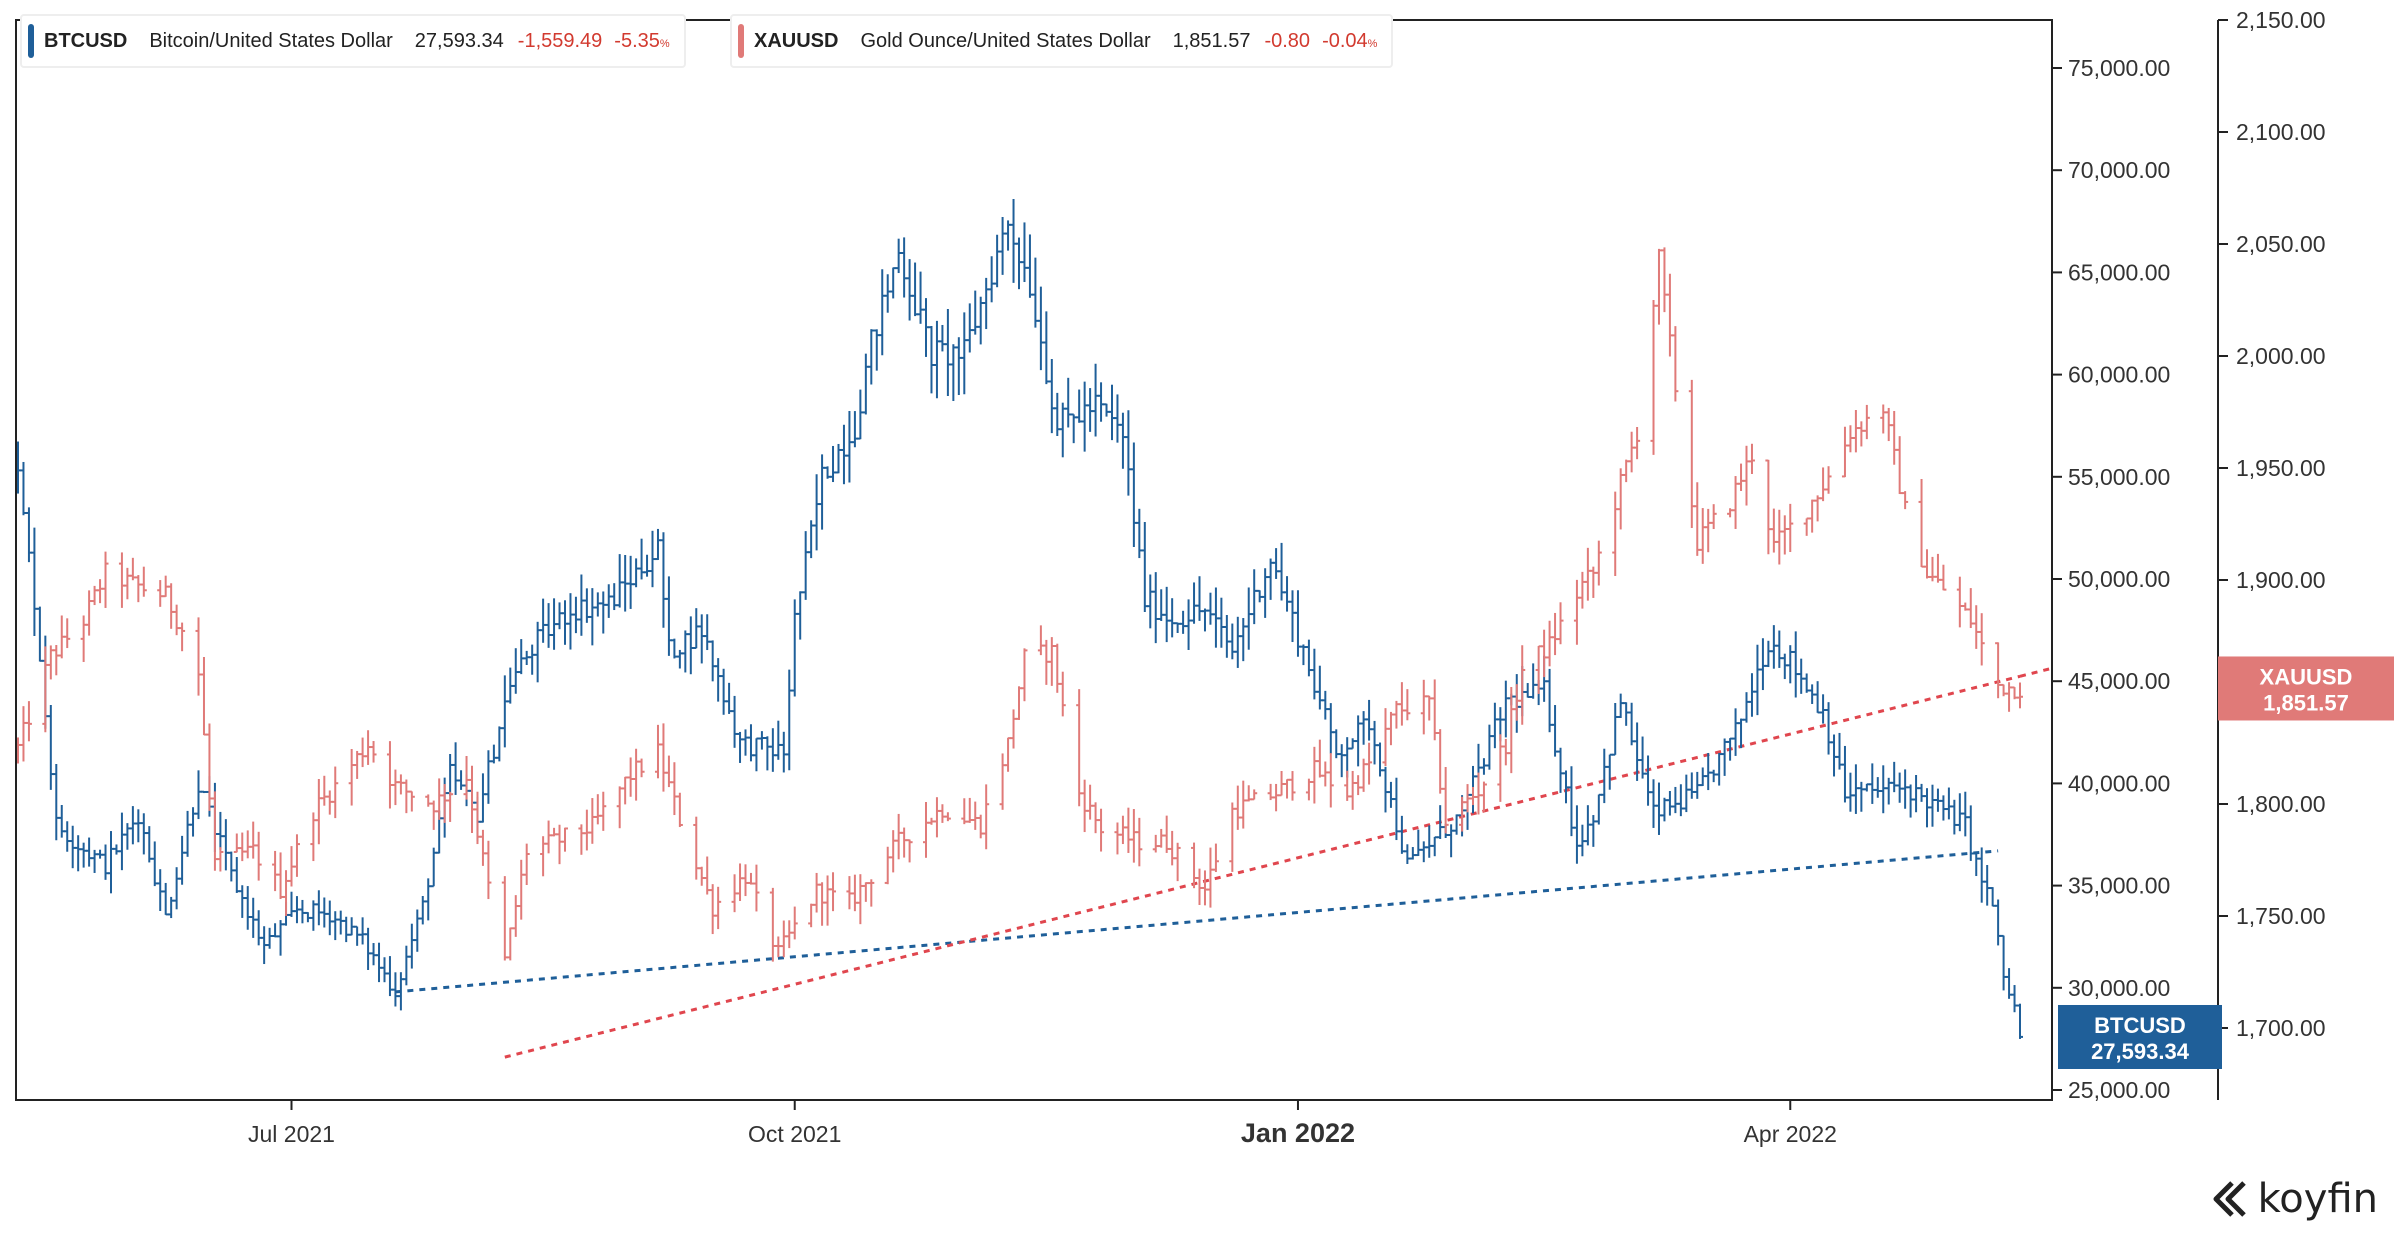 The height and width of the screenshot is (1240, 2400). What do you see at coordinates (1005, 40) in the screenshot?
I see `legend-name: Gold Ounce/United States Dollar` at bounding box center [1005, 40].